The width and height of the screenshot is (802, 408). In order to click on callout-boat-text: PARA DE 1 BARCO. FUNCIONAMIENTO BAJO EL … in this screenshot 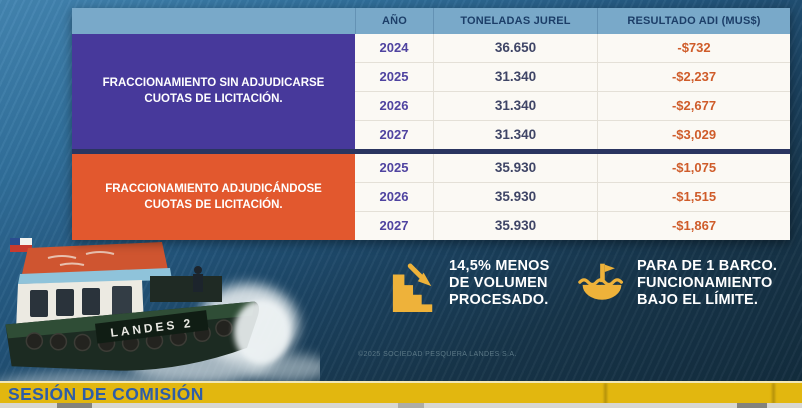, I will do `click(707, 283)`.